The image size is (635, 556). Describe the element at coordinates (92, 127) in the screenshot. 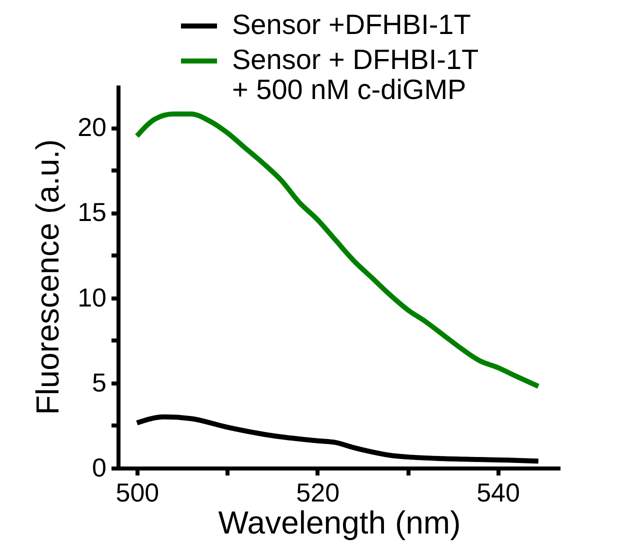

I see `y-tick-label: 20` at that location.